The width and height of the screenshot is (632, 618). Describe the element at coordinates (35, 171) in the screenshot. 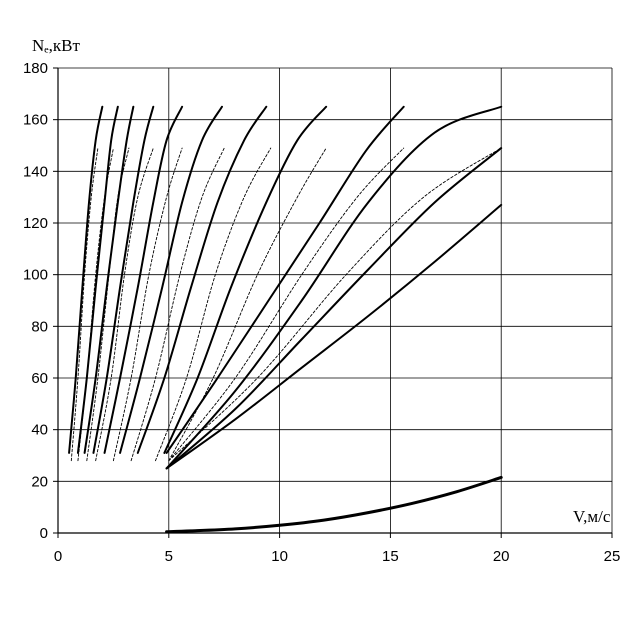

I see `y-tick-label: 140` at that location.